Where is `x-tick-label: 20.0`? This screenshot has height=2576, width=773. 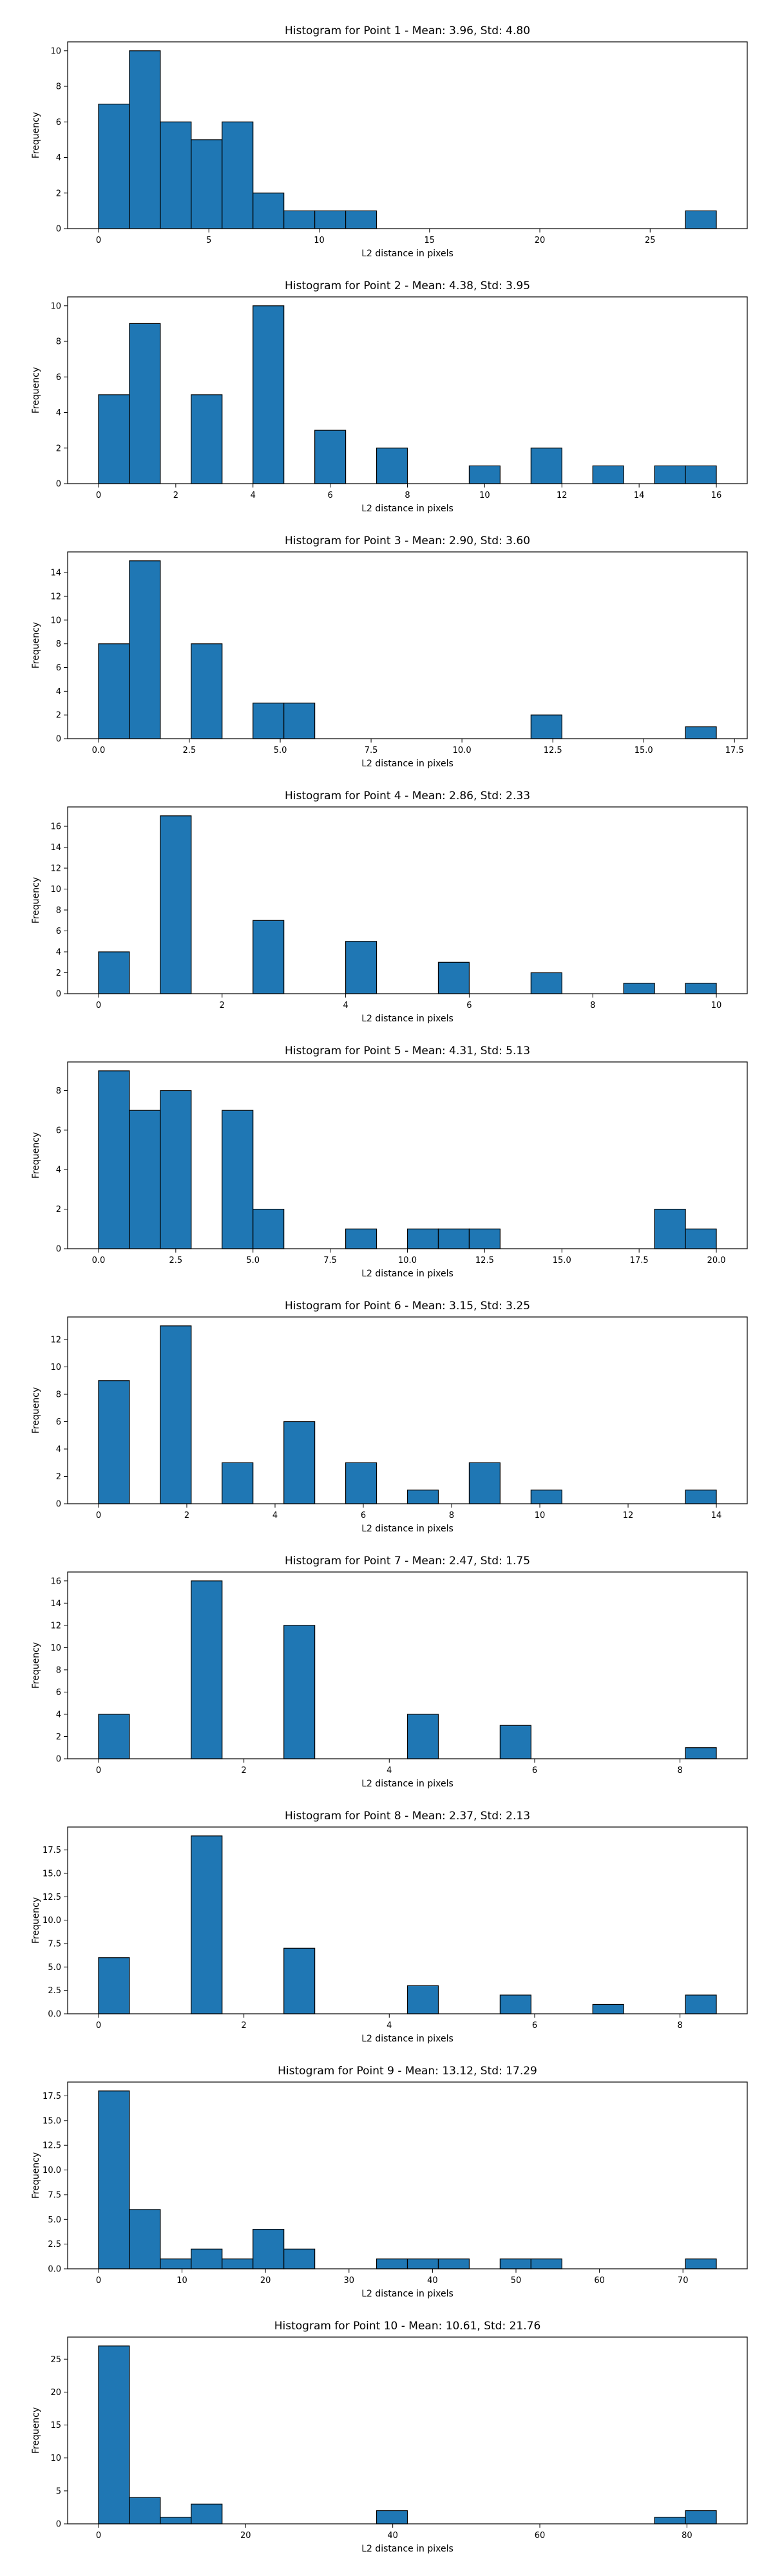 x-tick-label: 20.0 is located at coordinates (716, 1260).